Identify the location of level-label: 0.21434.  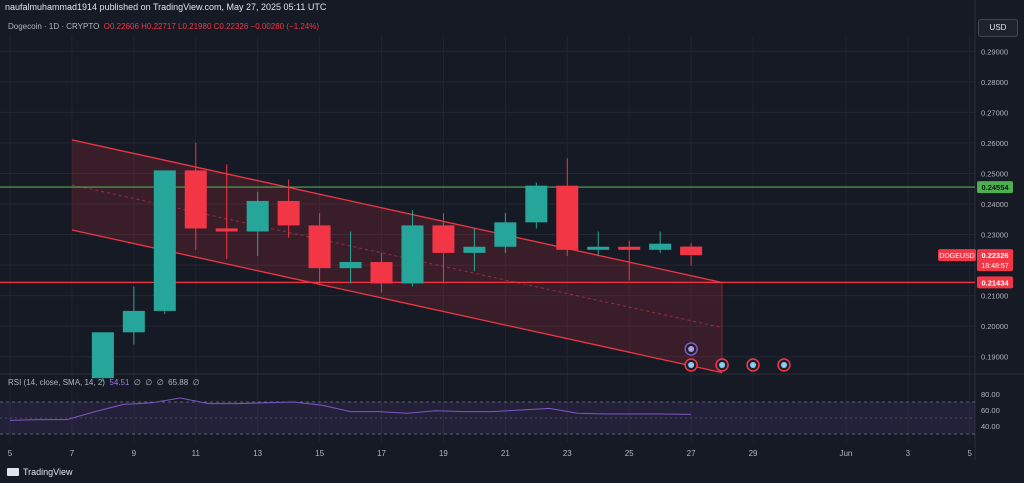
(995, 282).